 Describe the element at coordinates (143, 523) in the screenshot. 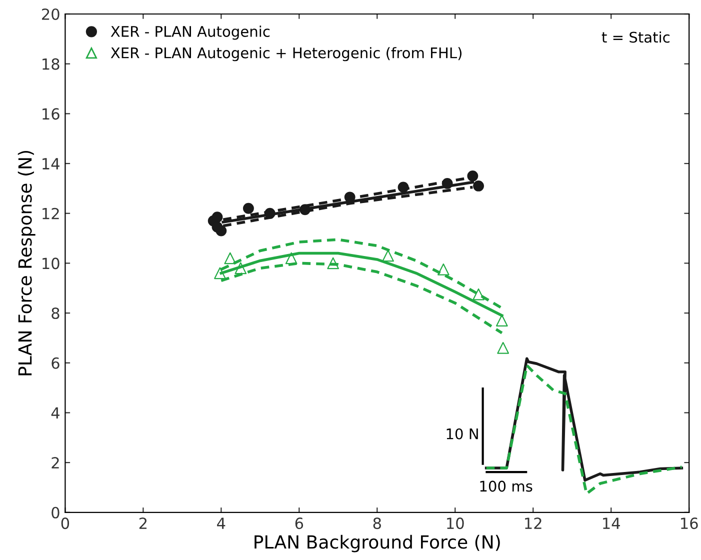

I see `x-tick-label: 2` at that location.